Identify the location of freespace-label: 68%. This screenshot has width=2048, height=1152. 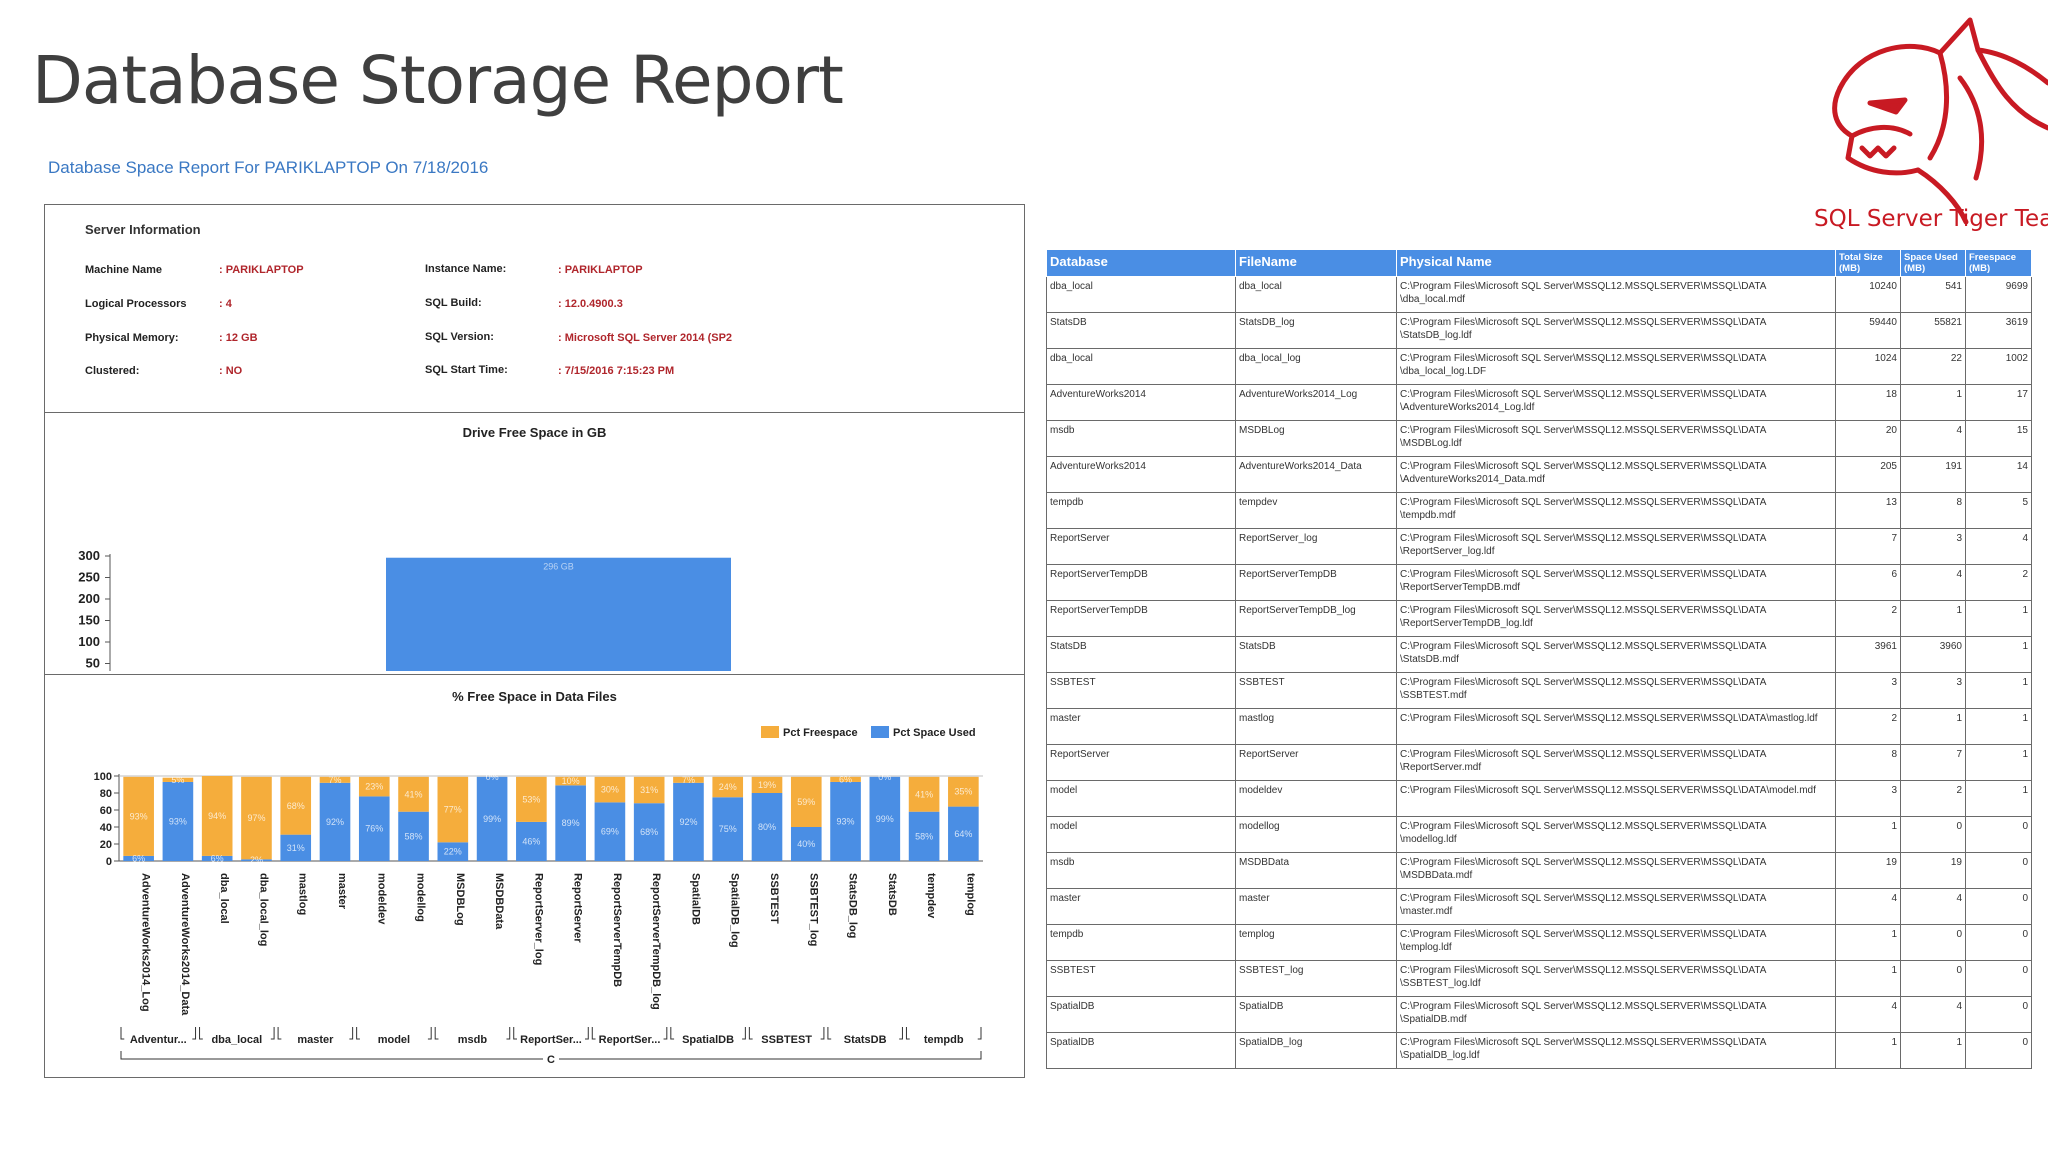
(296, 806).